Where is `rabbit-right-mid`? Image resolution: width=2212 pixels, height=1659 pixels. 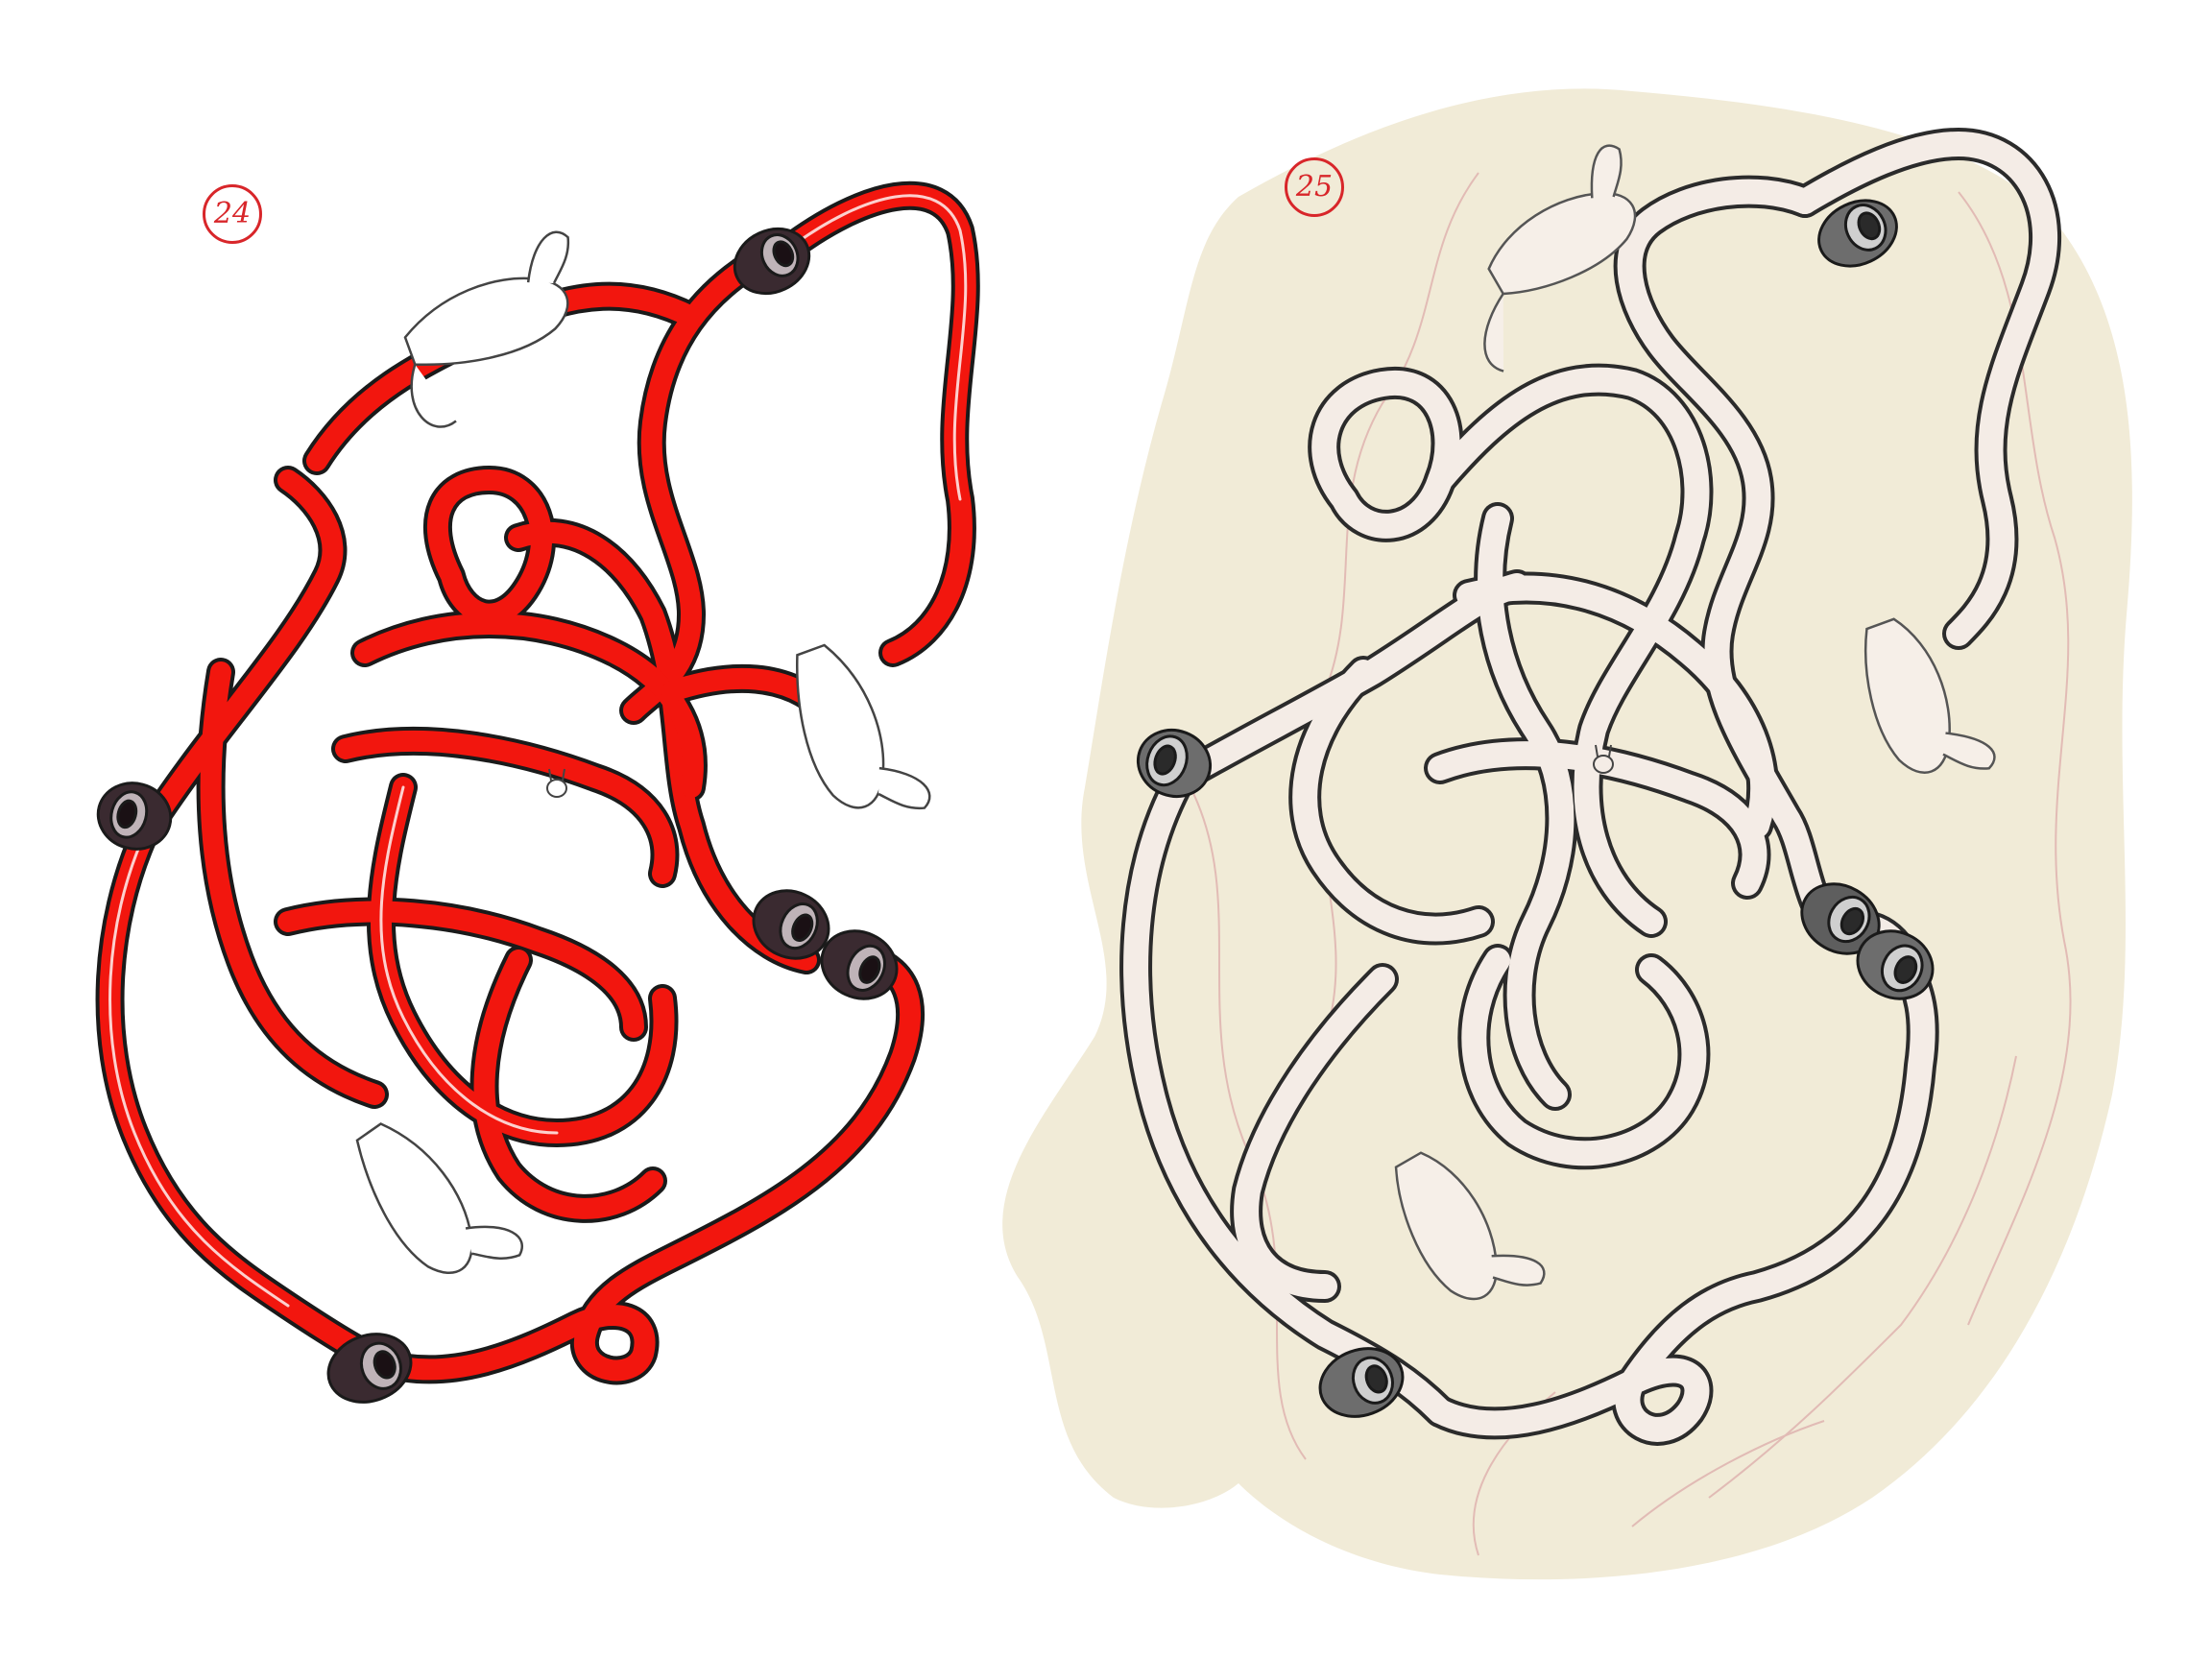 rabbit-right-mid is located at coordinates (1930, 695).